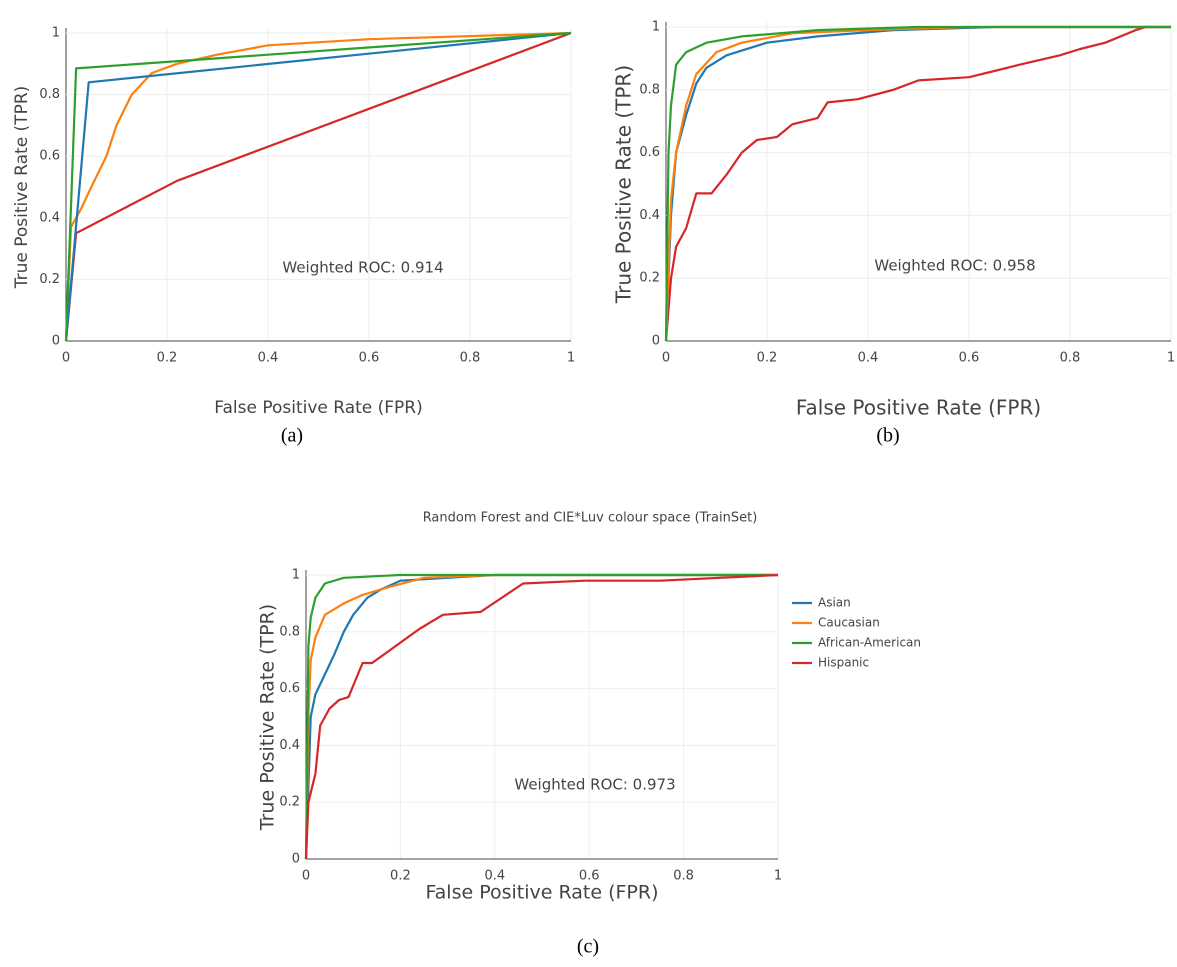 This screenshot has height=967, width=1177. I want to click on legend-label: Caucasian, so click(849, 623).